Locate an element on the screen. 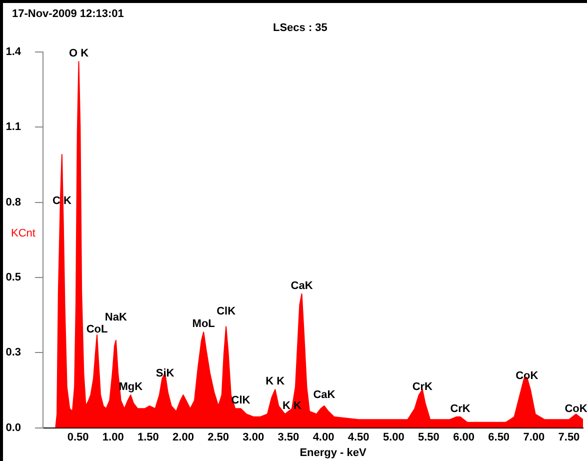 The image size is (587, 461). chart-subtitle: LSecs : 35 is located at coordinates (300, 28).